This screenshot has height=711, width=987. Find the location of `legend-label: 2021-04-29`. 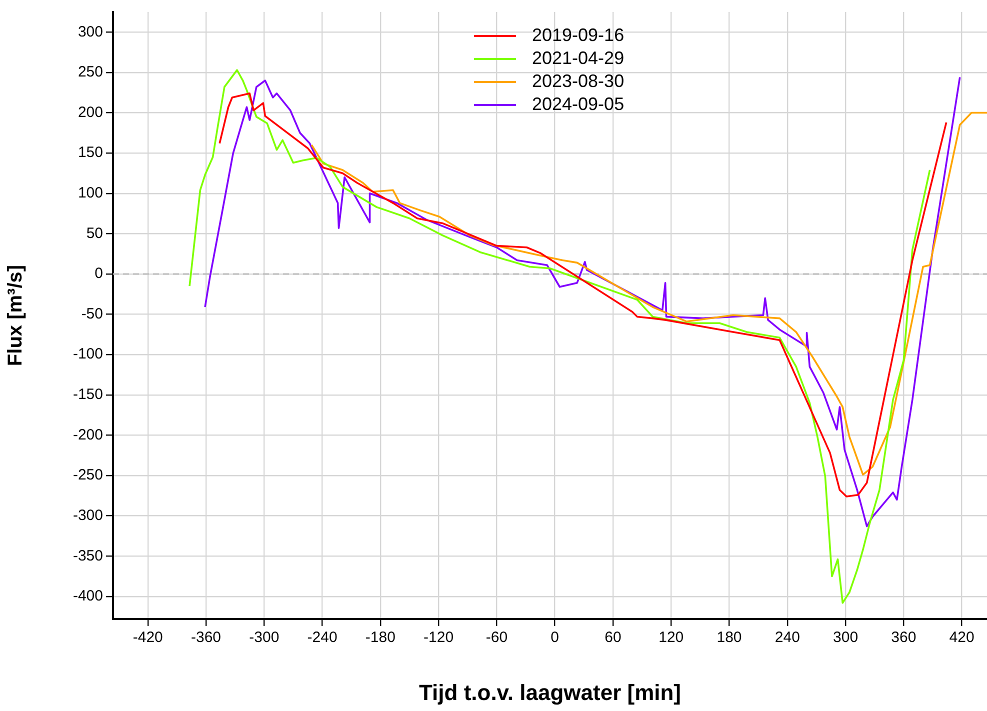

legend-label: 2021-04-29 is located at coordinates (578, 58).